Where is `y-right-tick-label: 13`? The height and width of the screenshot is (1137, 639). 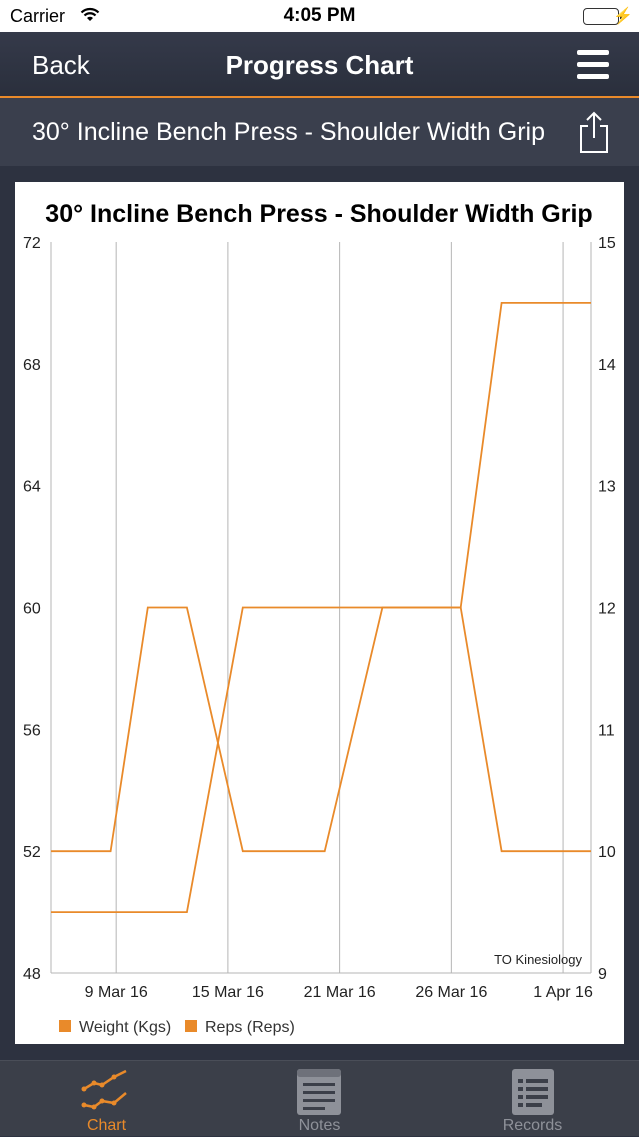
y-right-tick-label: 13 is located at coordinates (607, 487).